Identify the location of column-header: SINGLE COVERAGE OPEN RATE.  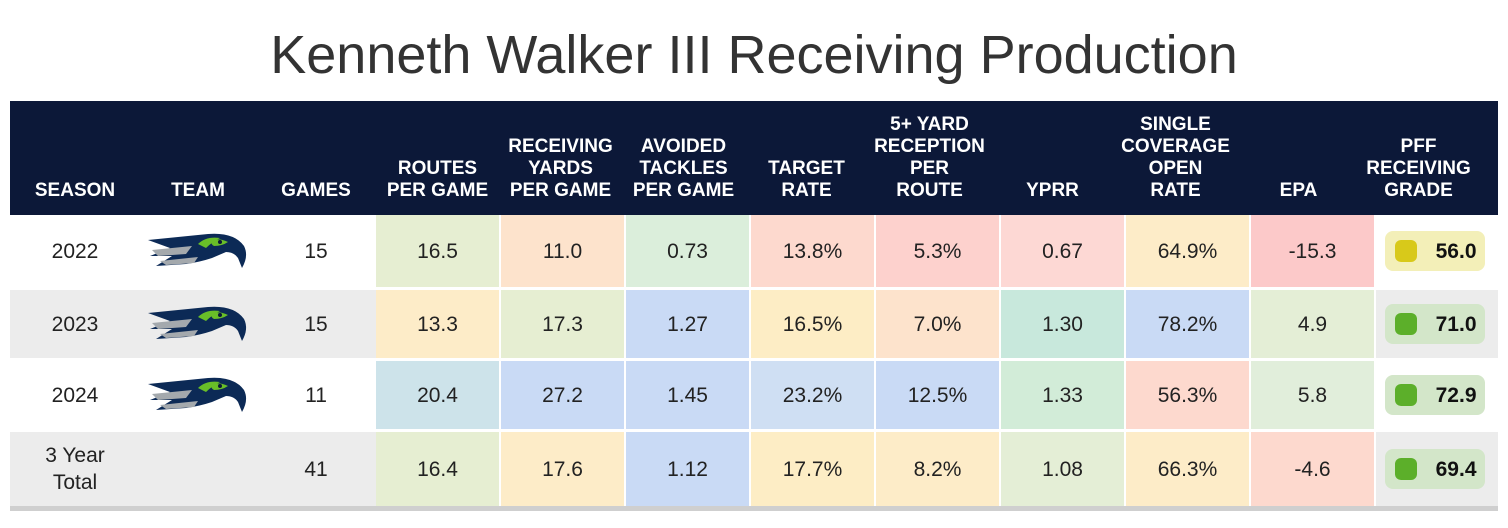
(1175, 157).